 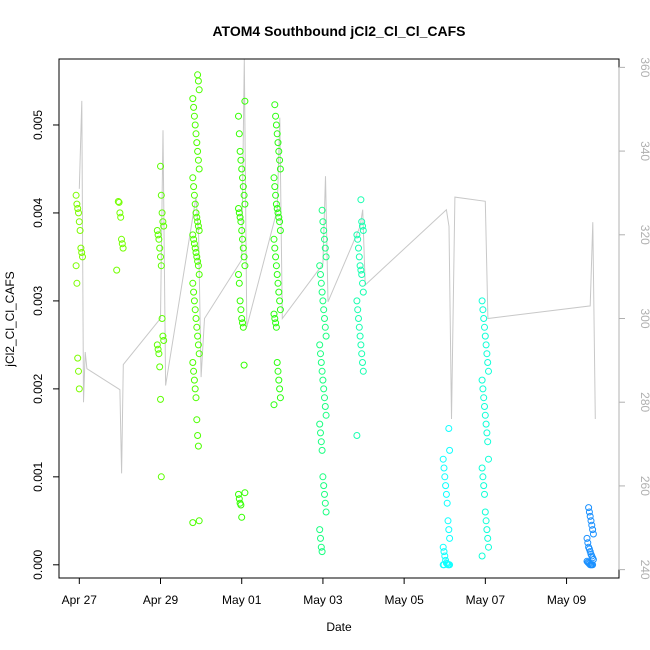 What do you see at coordinates (10, 319) in the screenshot?
I see `y-axis-label: jCl2_Cl_Cl_CAFS` at bounding box center [10, 319].